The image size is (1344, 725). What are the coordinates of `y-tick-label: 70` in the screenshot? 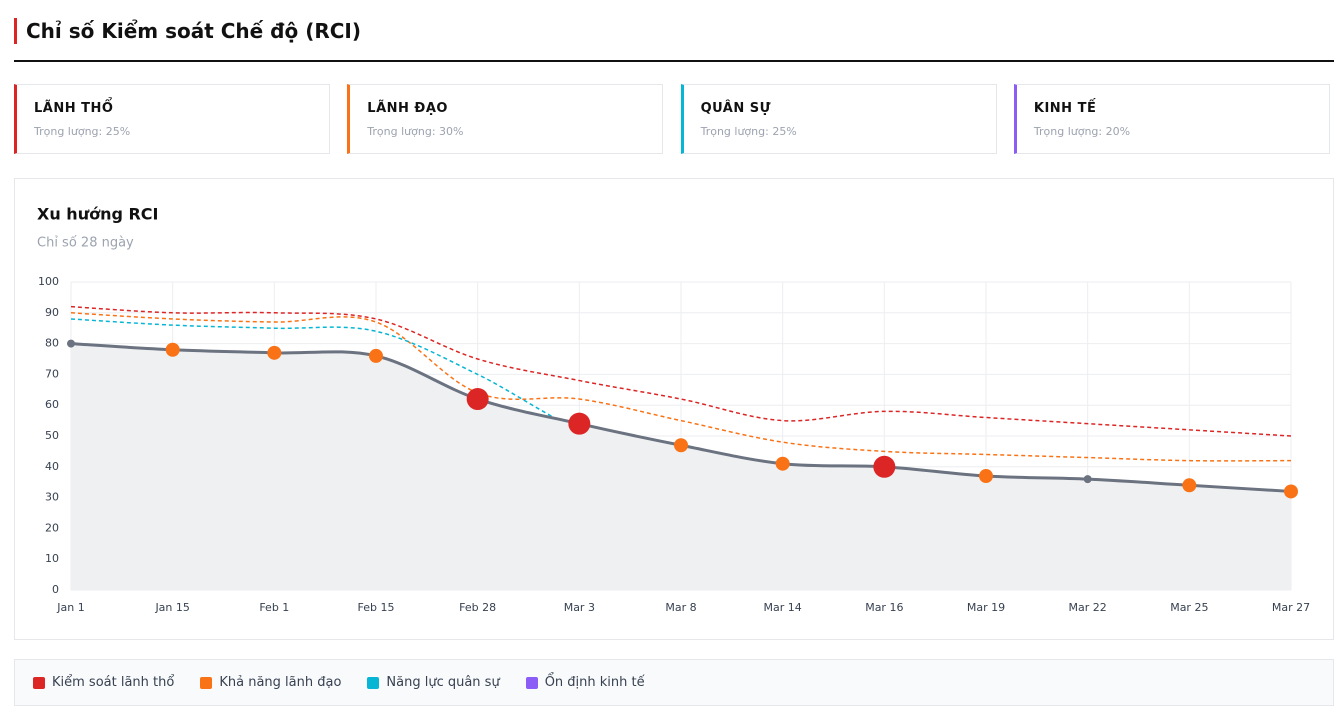 It's located at (52, 373).